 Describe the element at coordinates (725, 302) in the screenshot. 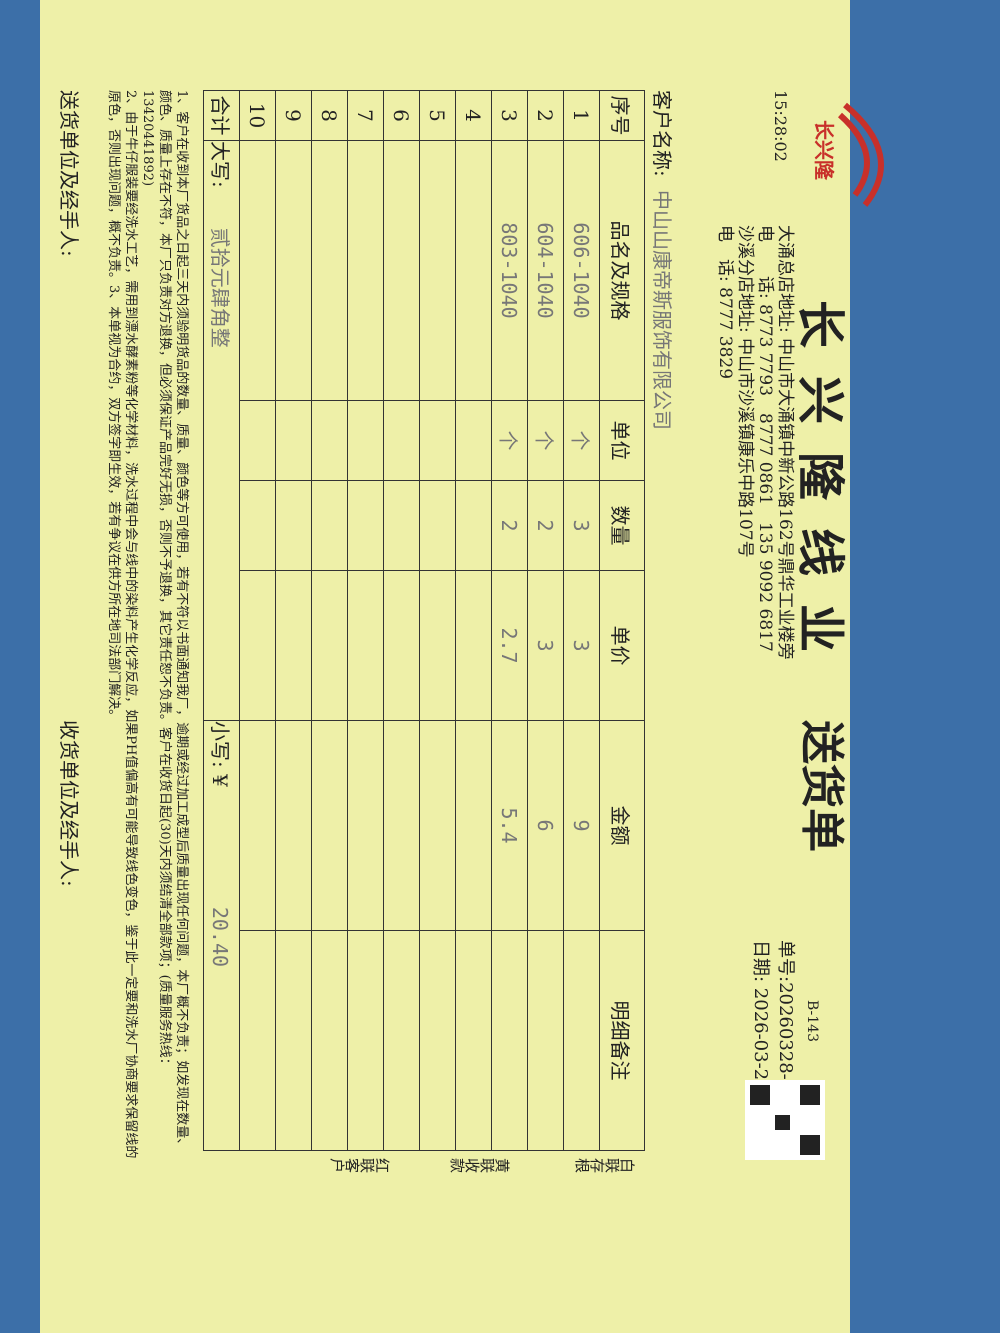

I see `address-line: 电 话: 8777 3829` at that location.